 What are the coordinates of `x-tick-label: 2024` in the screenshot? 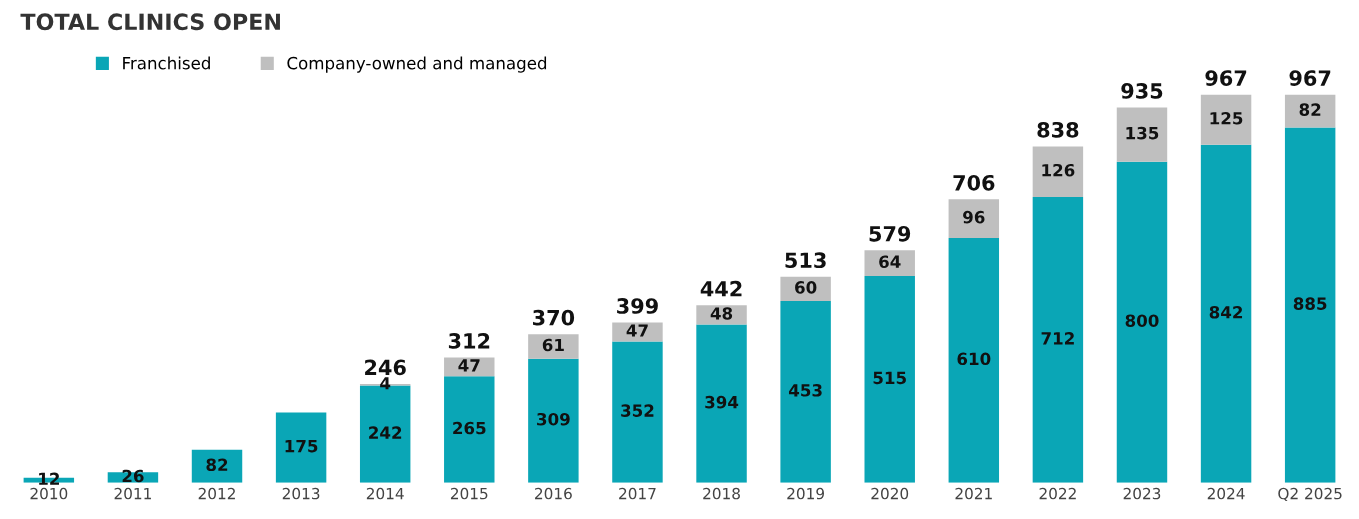 It's located at (1226, 493).